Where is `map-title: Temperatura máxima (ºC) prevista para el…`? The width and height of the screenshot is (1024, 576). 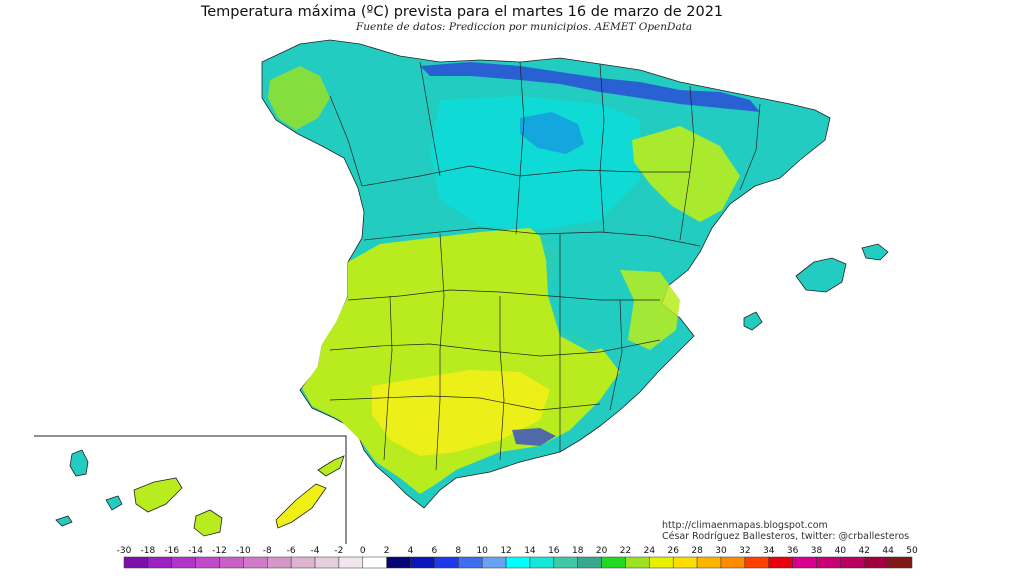 map-title: Temperatura máxima (ºC) prevista para el… is located at coordinates (462, 12).